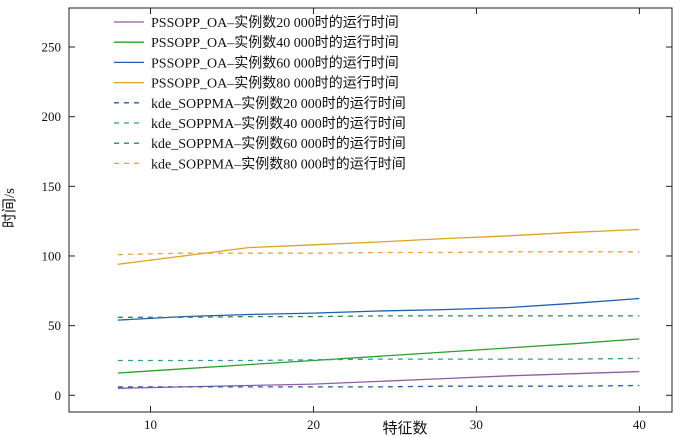  What do you see at coordinates (150, 424) in the screenshot?
I see `x-tick-label: 10` at bounding box center [150, 424].